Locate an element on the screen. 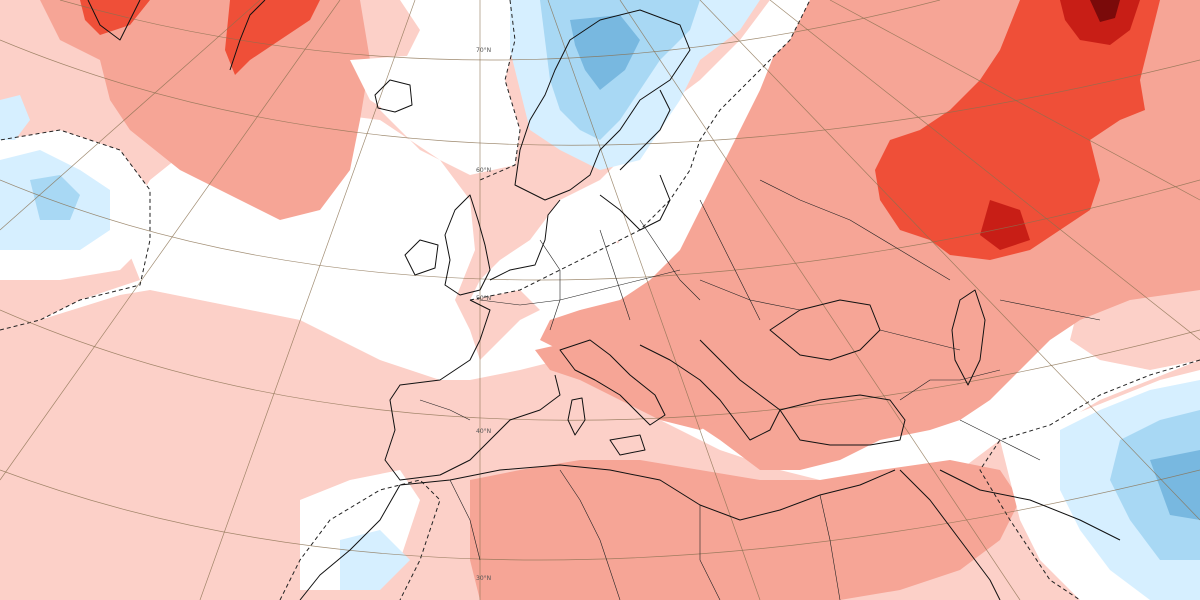 The image size is (1200, 600). lat-label-60: 60°N is located at coordinates (483, 170).